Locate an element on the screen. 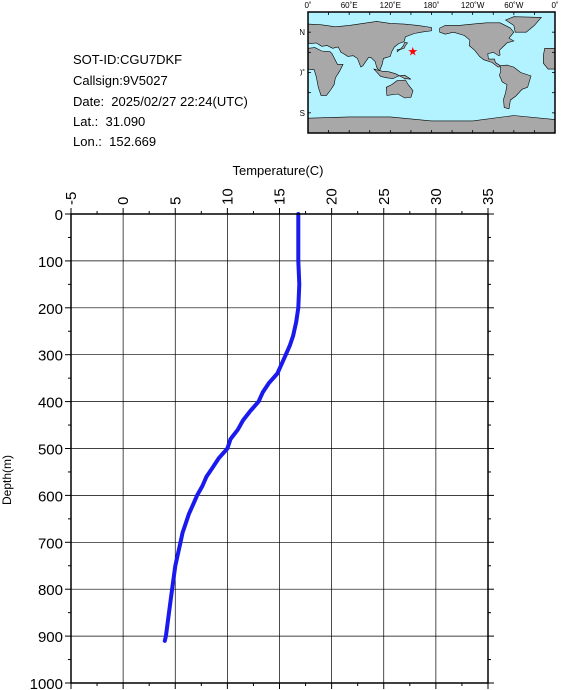 The width and height of the screenshot is (564, 690). y-tick-label: 500 is located at coordinates (50, 450).